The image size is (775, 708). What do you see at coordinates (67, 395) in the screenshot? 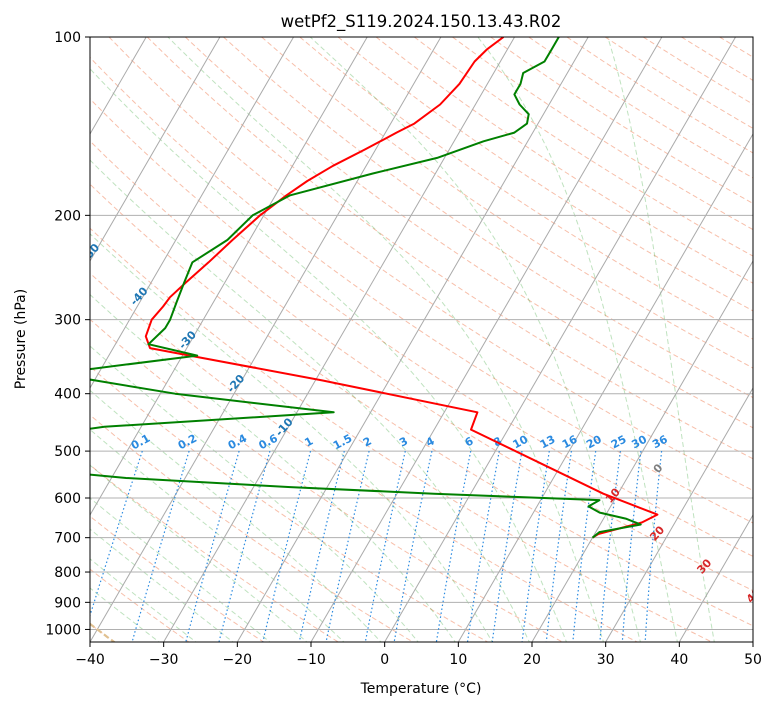
I see `y-tick-label: 400` at bounding box center [67, 395].